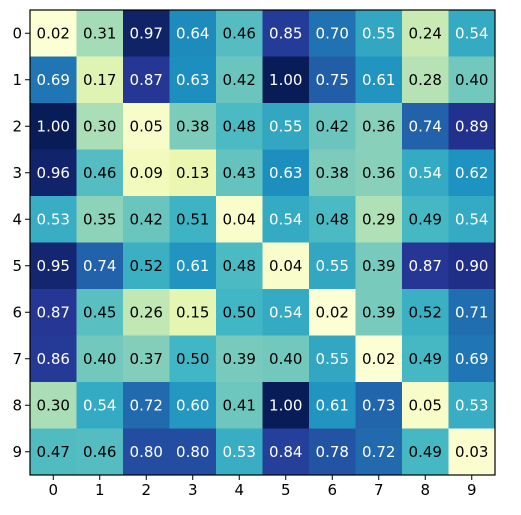 Image resolution: width=521 pixels, height=515 pixels. What do you see at coordinates (53, 452) in the screenshot?
I see `cell-value-label: 0.47` at bounding box center [53, 452].